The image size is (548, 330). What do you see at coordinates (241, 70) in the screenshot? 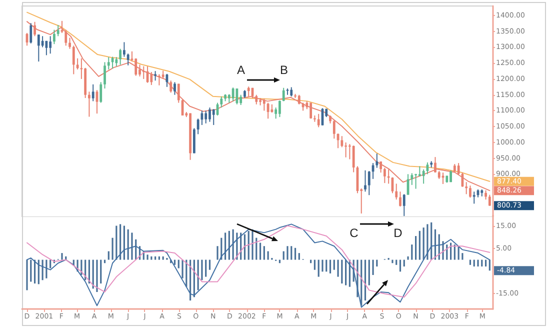
I see `annotation: A` at bounding box center [241, 70].